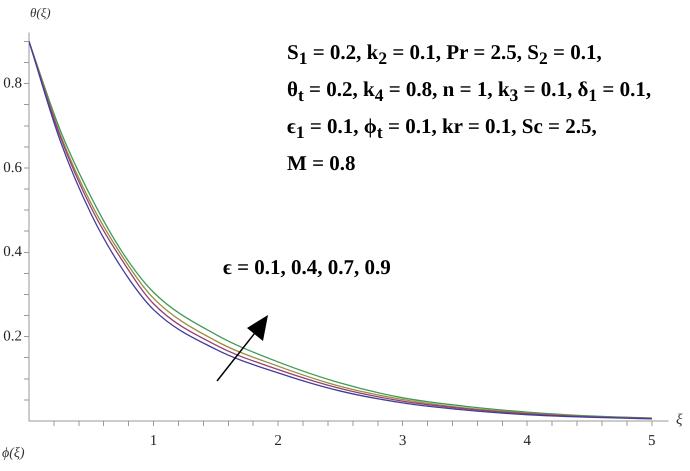 This screenshot has height=471, width=690. What do you see at coordinates (278, 440) in the screenshot?
I see `x-tick-label: 2` at bounding box center [278, 440].